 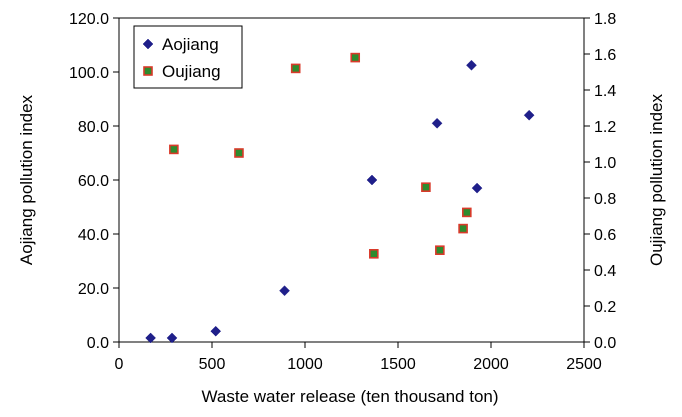 What do you see at coordinates (98, 343) in the screenshot?
I see `left-y-tick-label: 0.0` at bounding box center [98, 343].